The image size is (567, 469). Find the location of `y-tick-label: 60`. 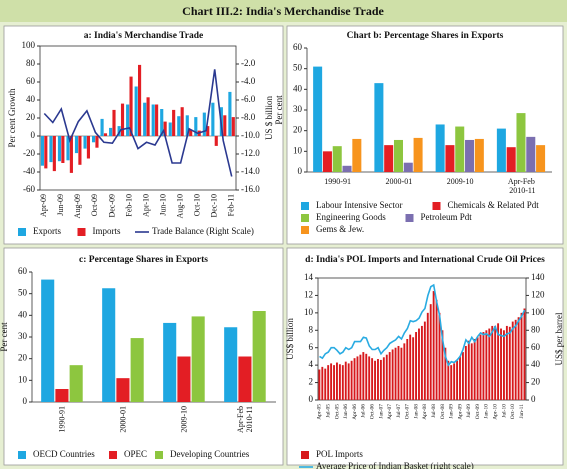

y-tick-label: 60 is located at coordinates (31, 81).